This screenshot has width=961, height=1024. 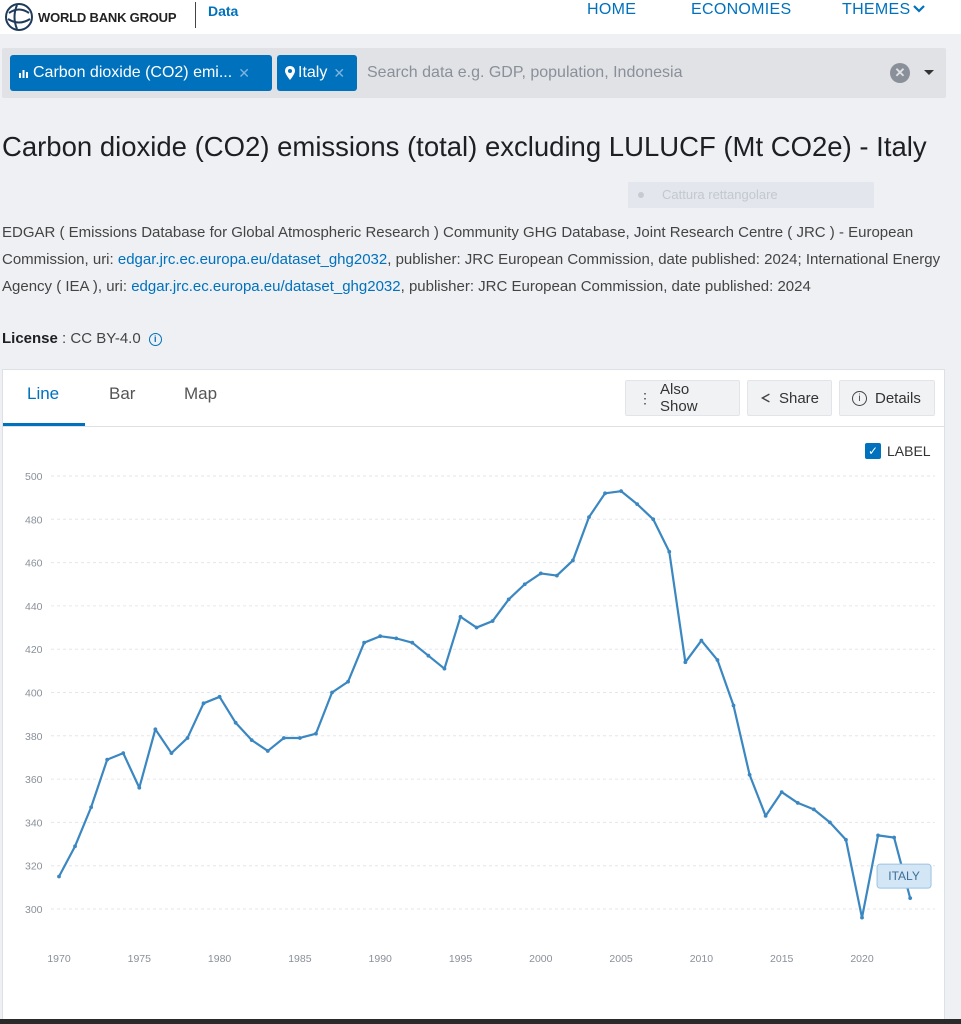 I want to click on share-button: Share, so click(x=789, y=398).